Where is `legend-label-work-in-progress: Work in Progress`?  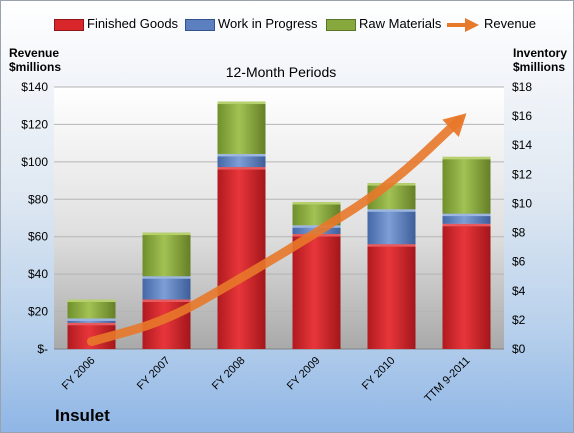
legend-label-work-in-progress: Work in Progress is located at coordinates (268, 23).